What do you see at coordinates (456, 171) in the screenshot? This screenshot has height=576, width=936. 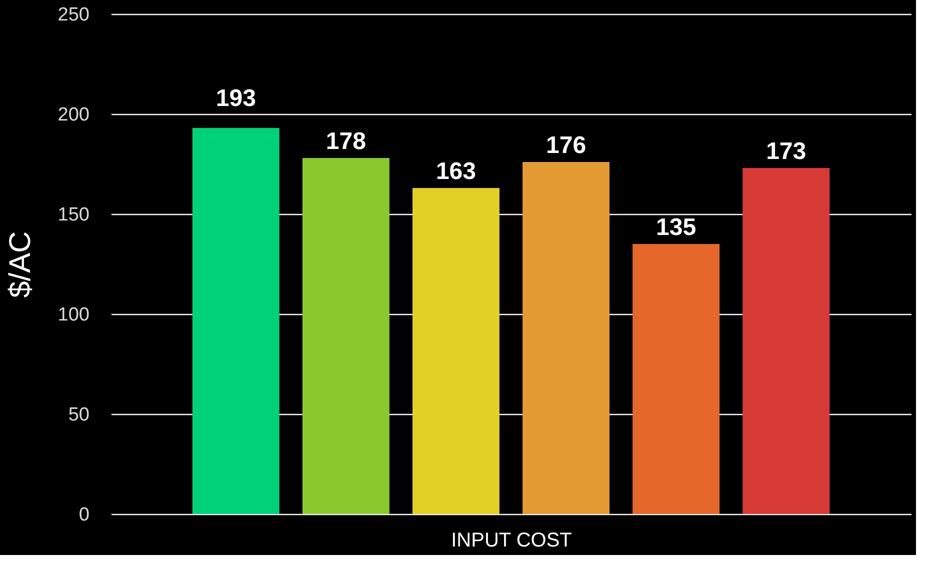 I see `data-label: 163` at bounding box center [456, 171].